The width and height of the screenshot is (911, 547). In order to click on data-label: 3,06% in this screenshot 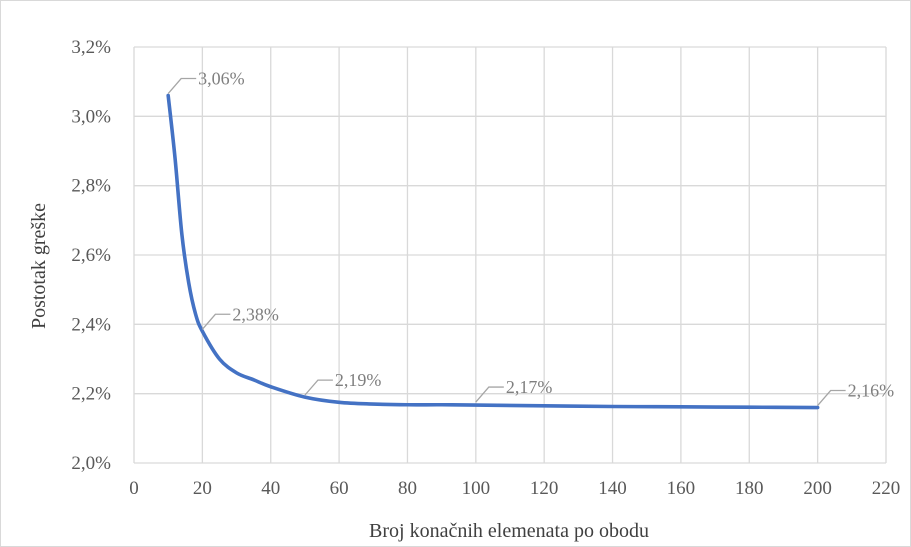, I will do `click(221, 79)`.